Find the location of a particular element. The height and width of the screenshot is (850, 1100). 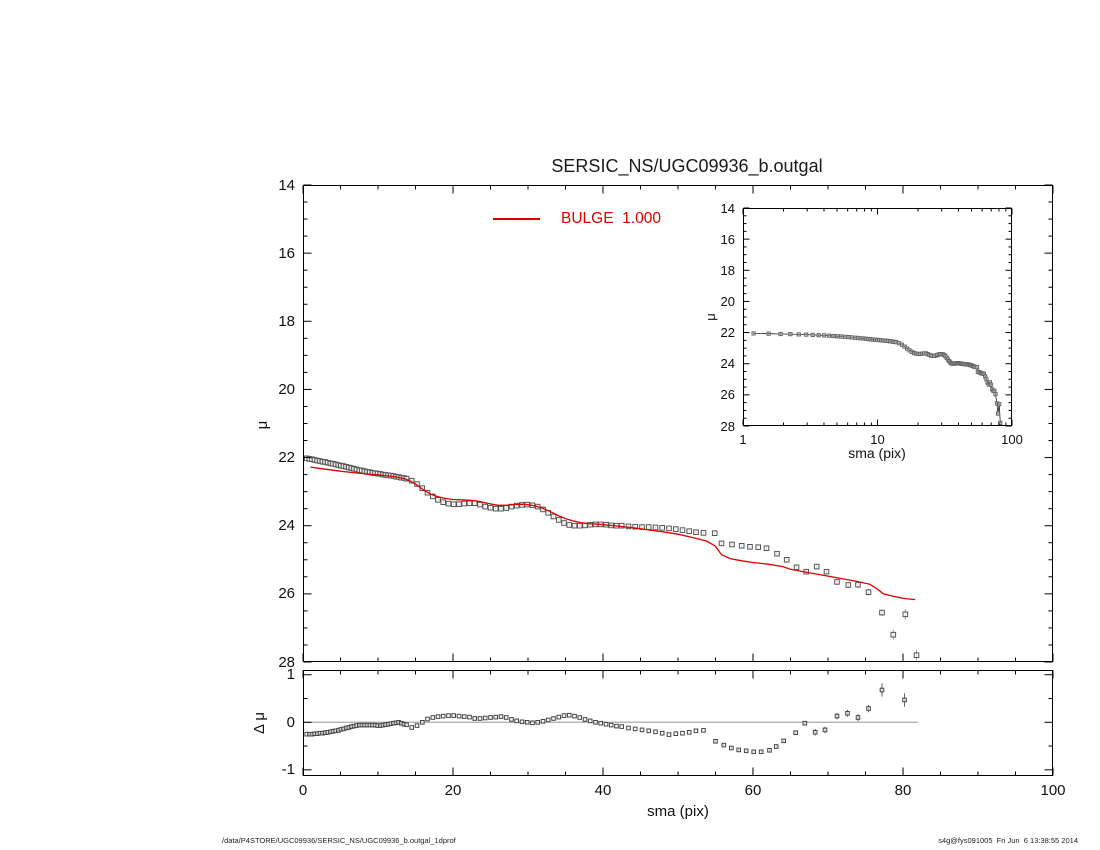

main-y-axis-title: μ is located at coordinates (262, 425).